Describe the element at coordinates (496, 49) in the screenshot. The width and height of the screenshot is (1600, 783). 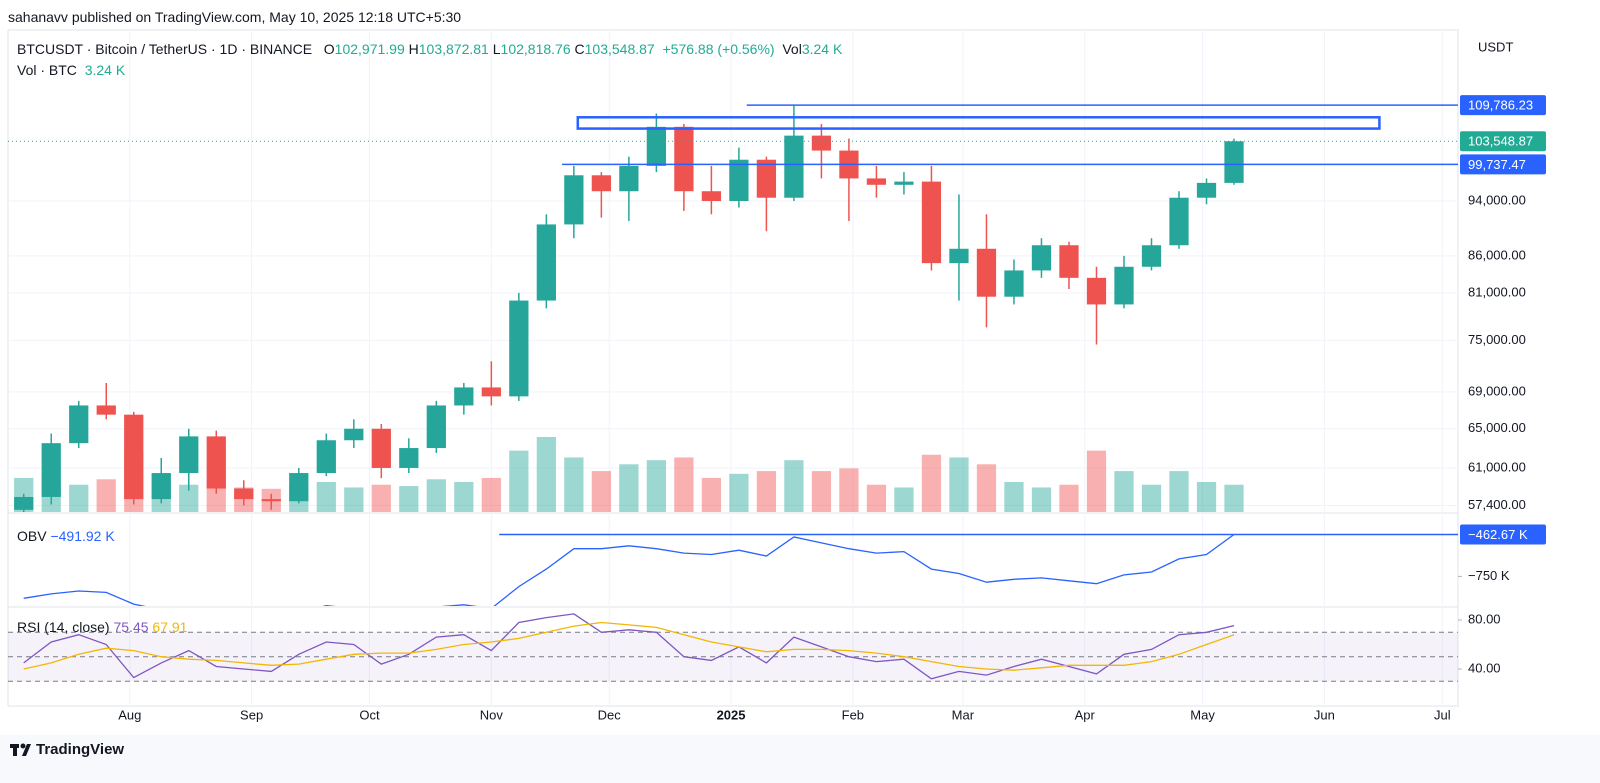
I see `ohlc-label: L` at that location.